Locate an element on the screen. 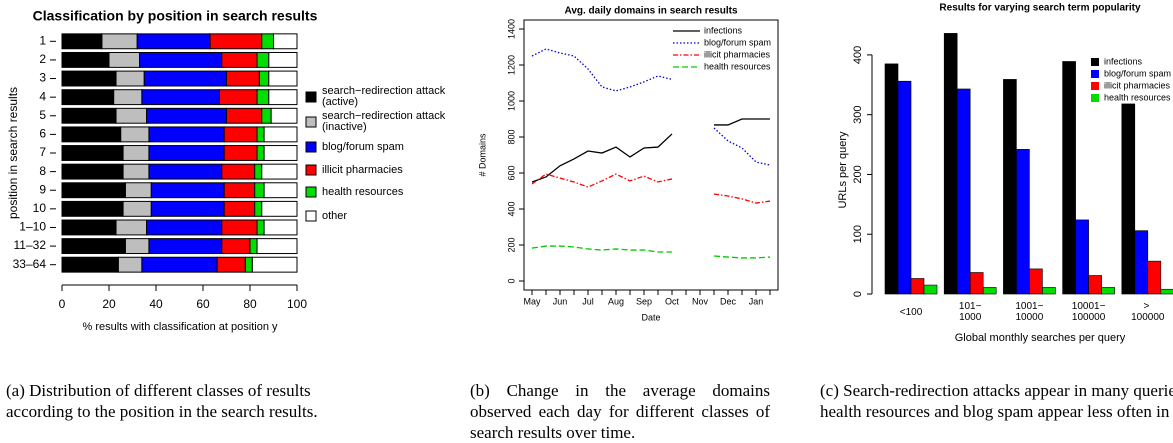  y-tick-label: 400 is located at coordinates (511, 208).